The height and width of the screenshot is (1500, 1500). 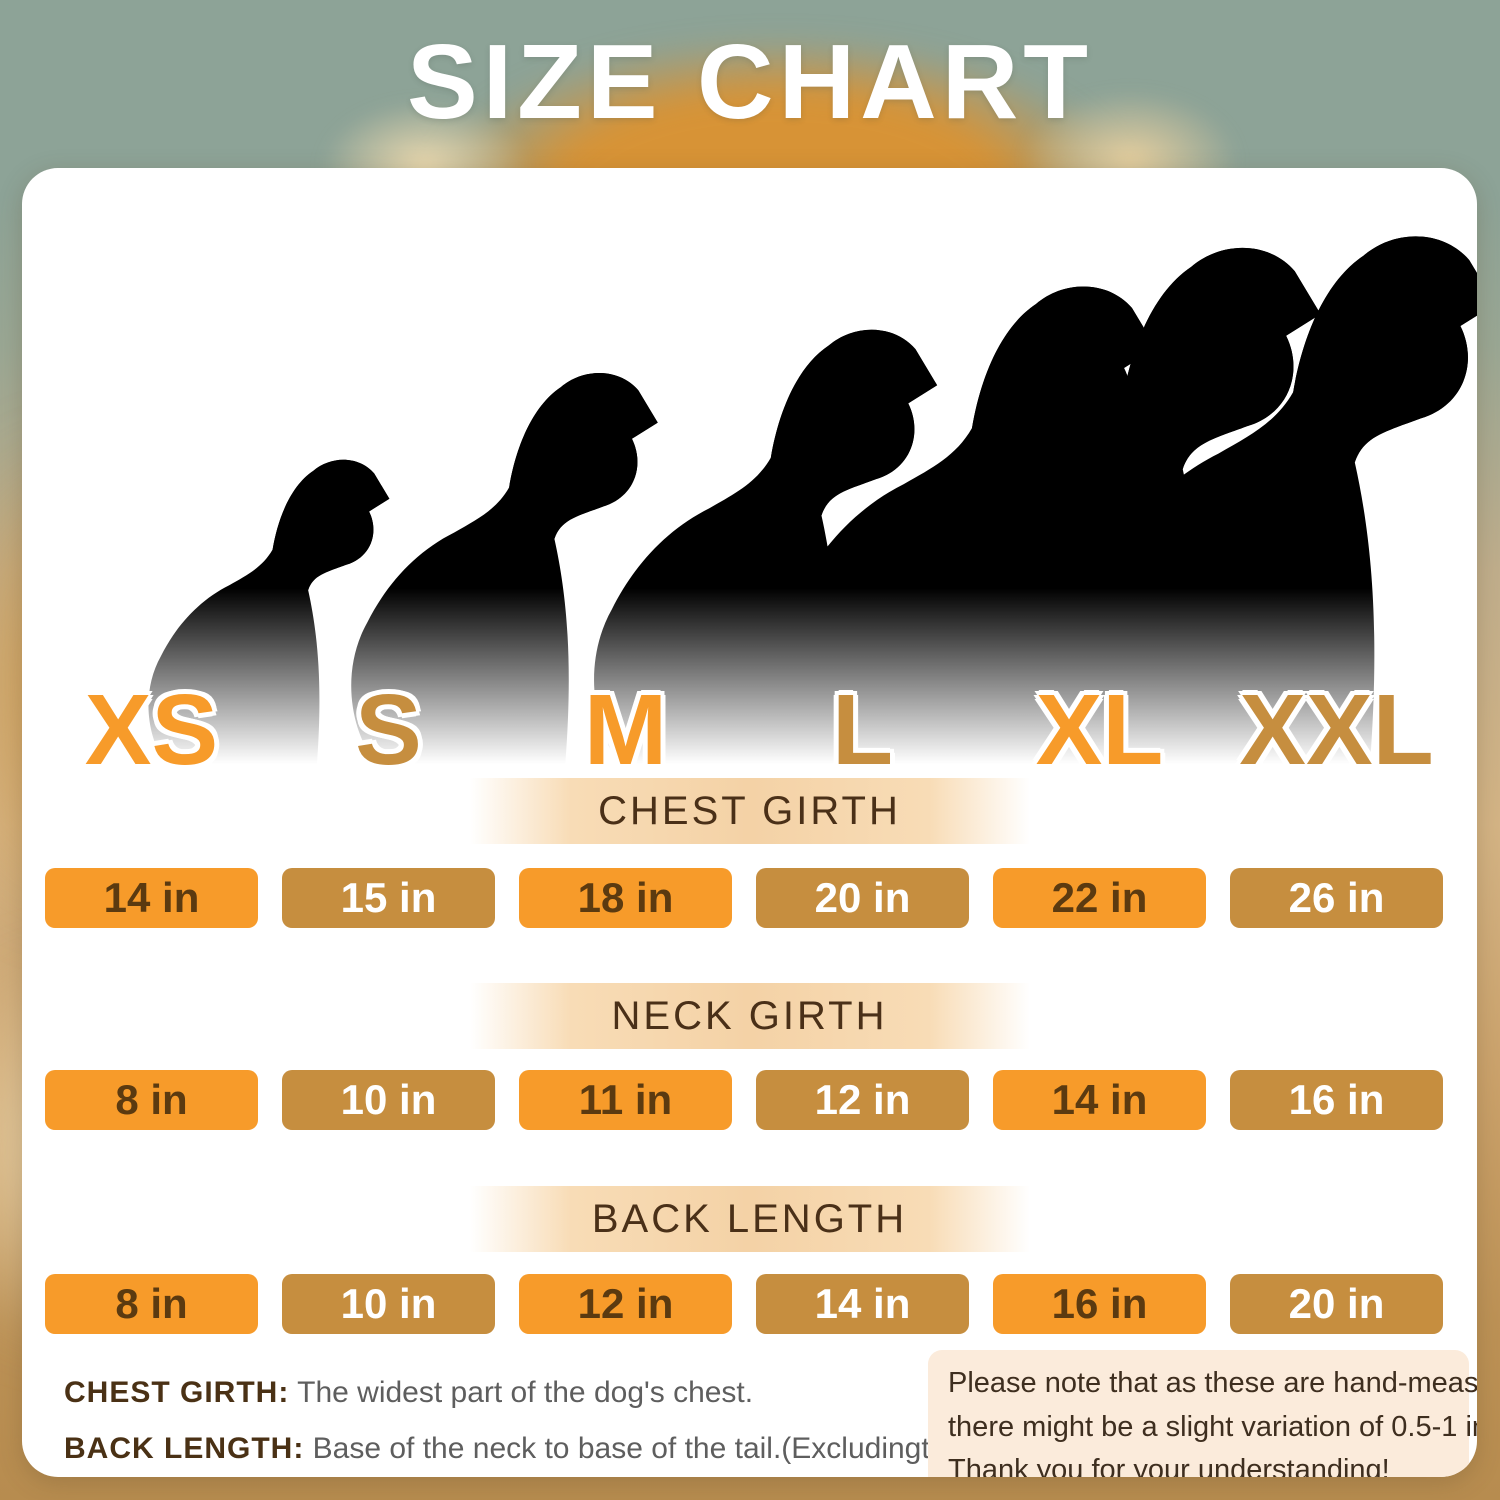 I want to click on chest-girth-row: 14 in 15 in 18 in 20 in 22 in 26 in, so click(x=744, y=898).